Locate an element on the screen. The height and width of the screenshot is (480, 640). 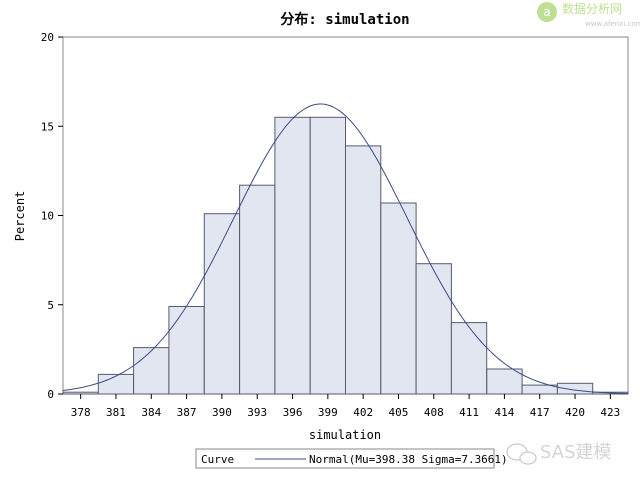
x-axis-label: simulation is located at coordinates (345, 435).